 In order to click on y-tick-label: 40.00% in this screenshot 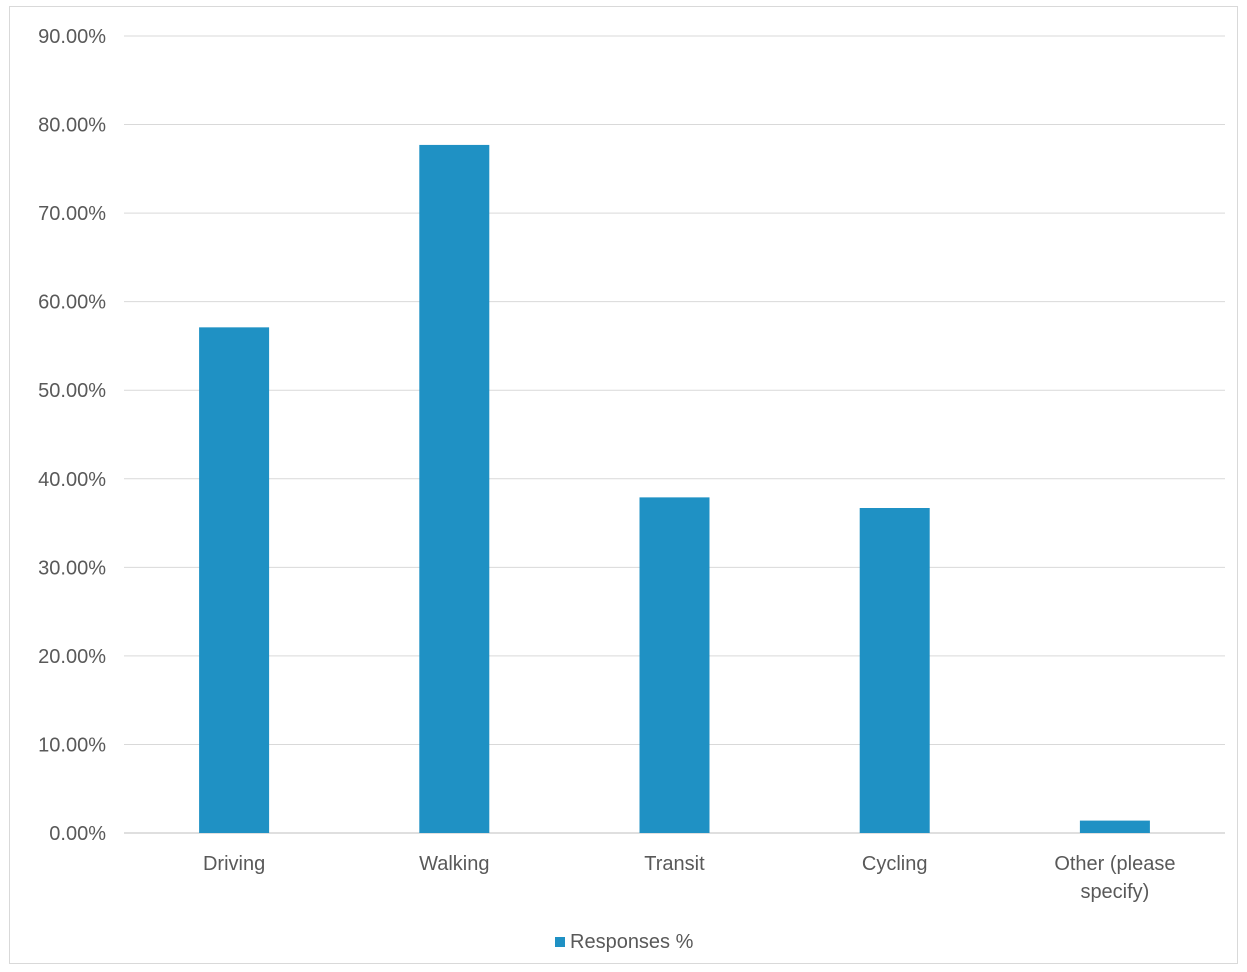, I will do `click(72, 480)`.